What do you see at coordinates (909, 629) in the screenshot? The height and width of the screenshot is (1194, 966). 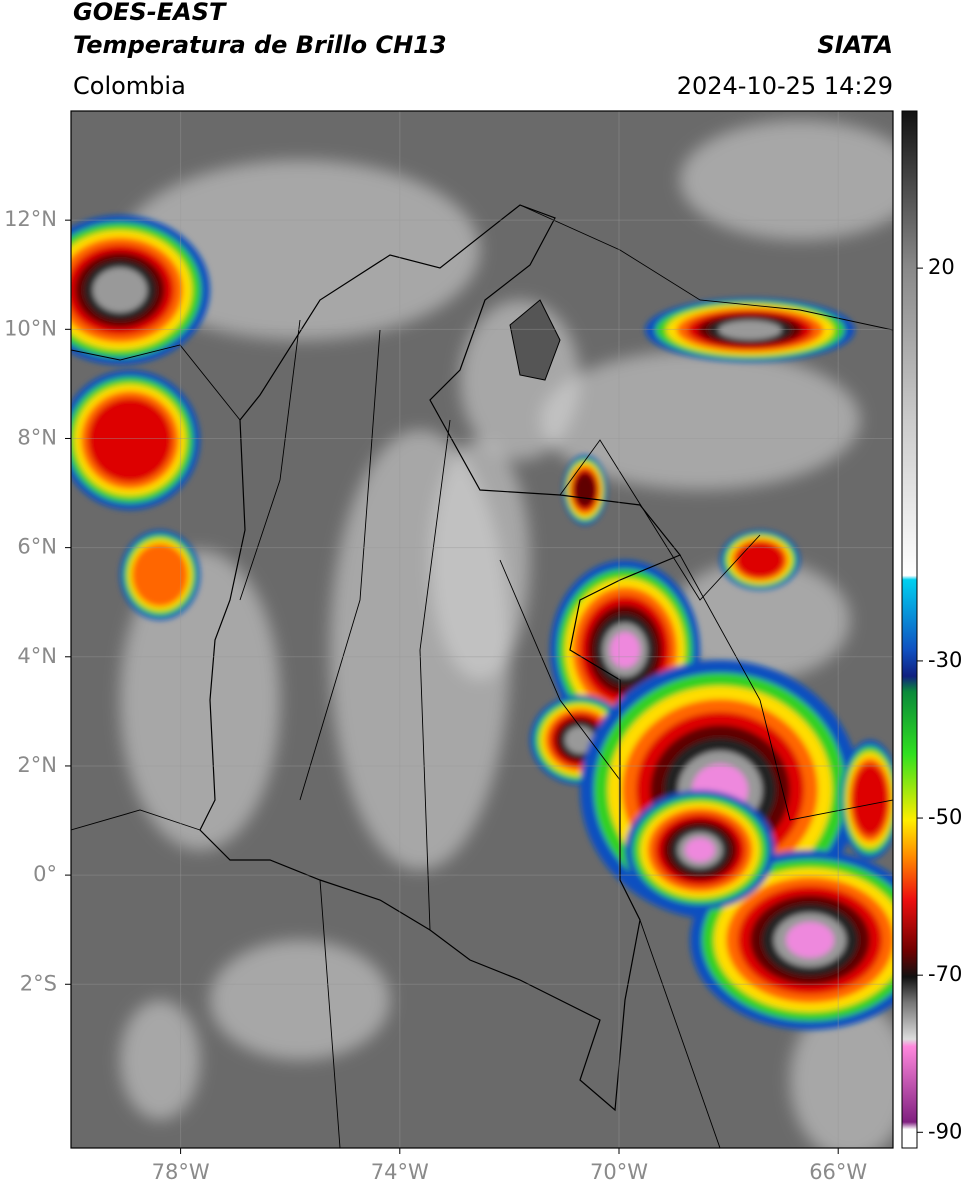 I see `colorbar` at bounding box center [909, 629].